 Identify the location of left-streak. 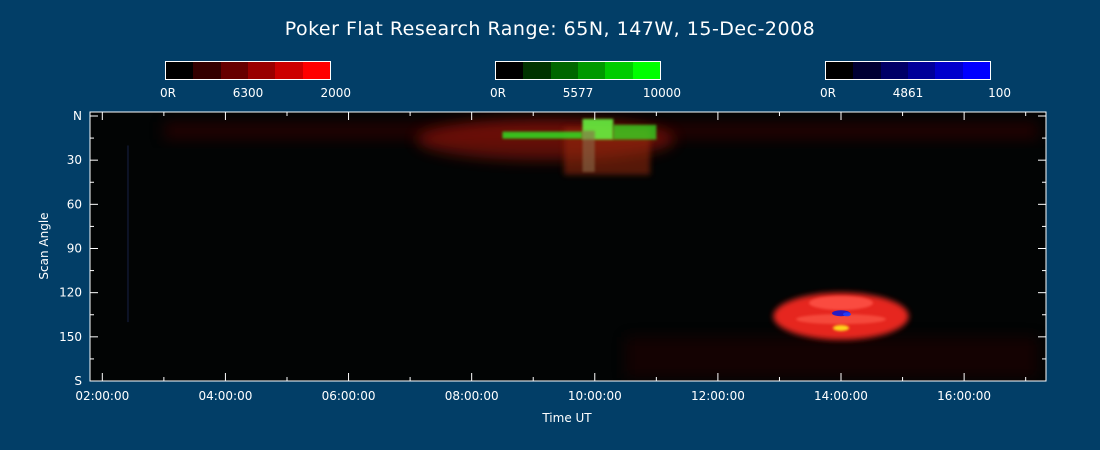
(127, 234).